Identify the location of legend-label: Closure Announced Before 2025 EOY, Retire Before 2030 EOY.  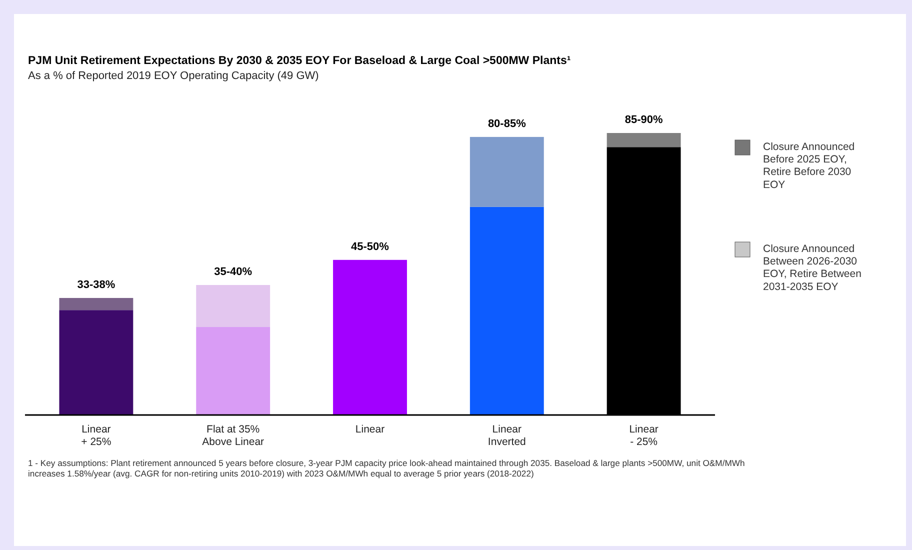
(809, 166).